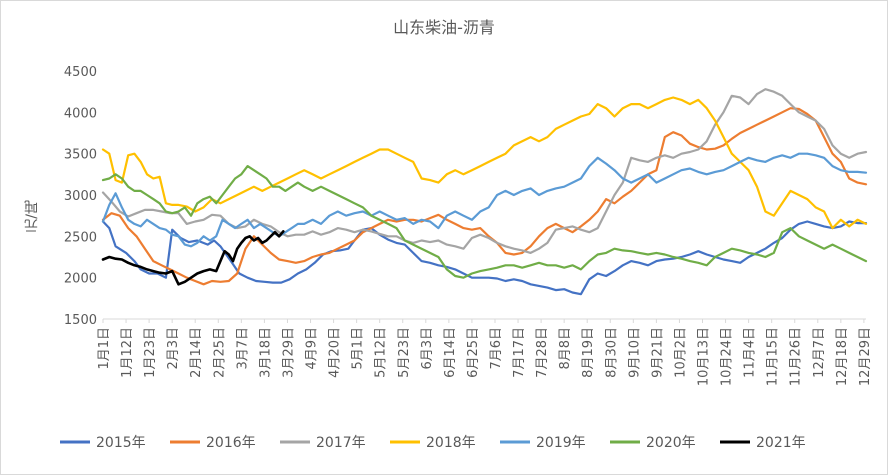  I want to click on x-tick-label: 5月1日, so click(358, 348).